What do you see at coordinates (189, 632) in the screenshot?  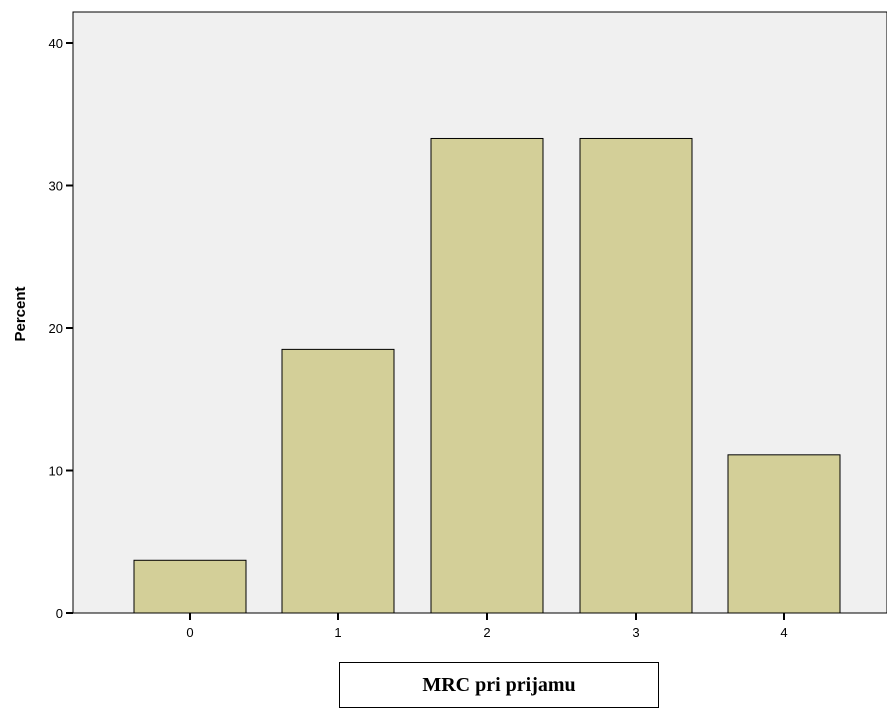 I see `x-tick-label: 0` at bounding box center [189, 632].